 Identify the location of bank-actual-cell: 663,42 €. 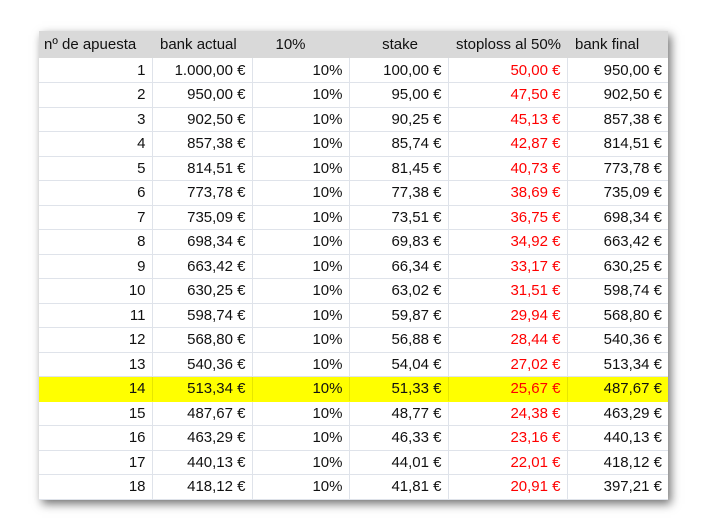
(202, 266).